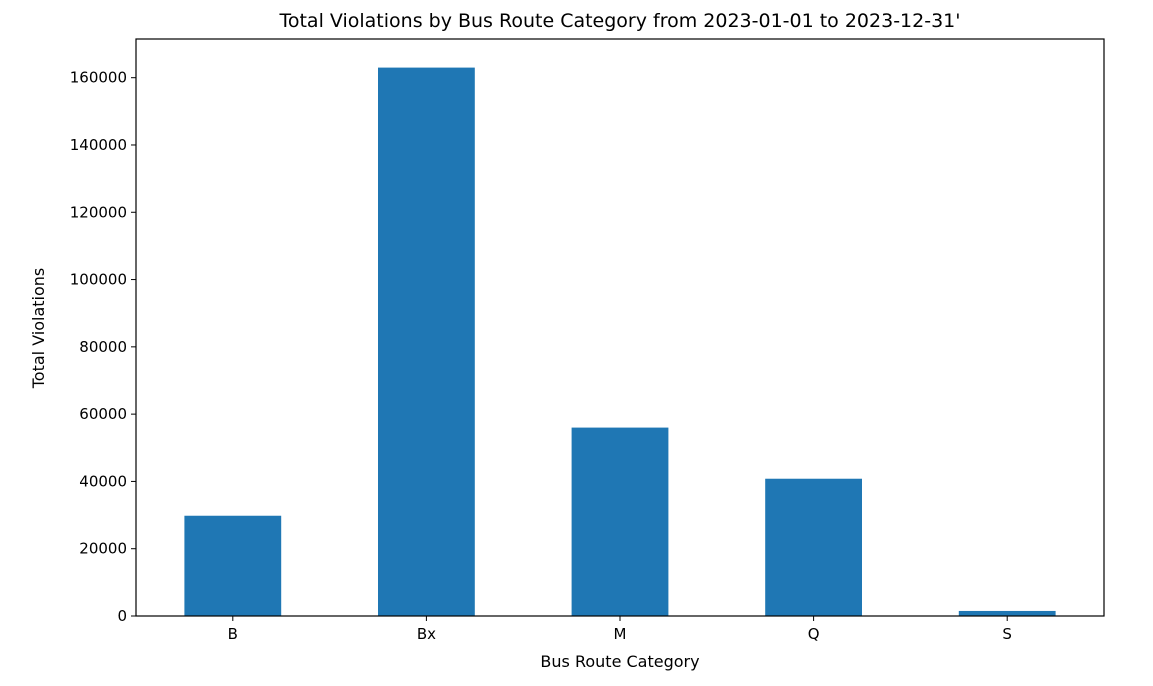 This screenshot has width=1153, height=686. What do you see at coordinates (103, 414) in the screenshot?
I see `y-tick-label: 60000` at bounding box center [103, 414].